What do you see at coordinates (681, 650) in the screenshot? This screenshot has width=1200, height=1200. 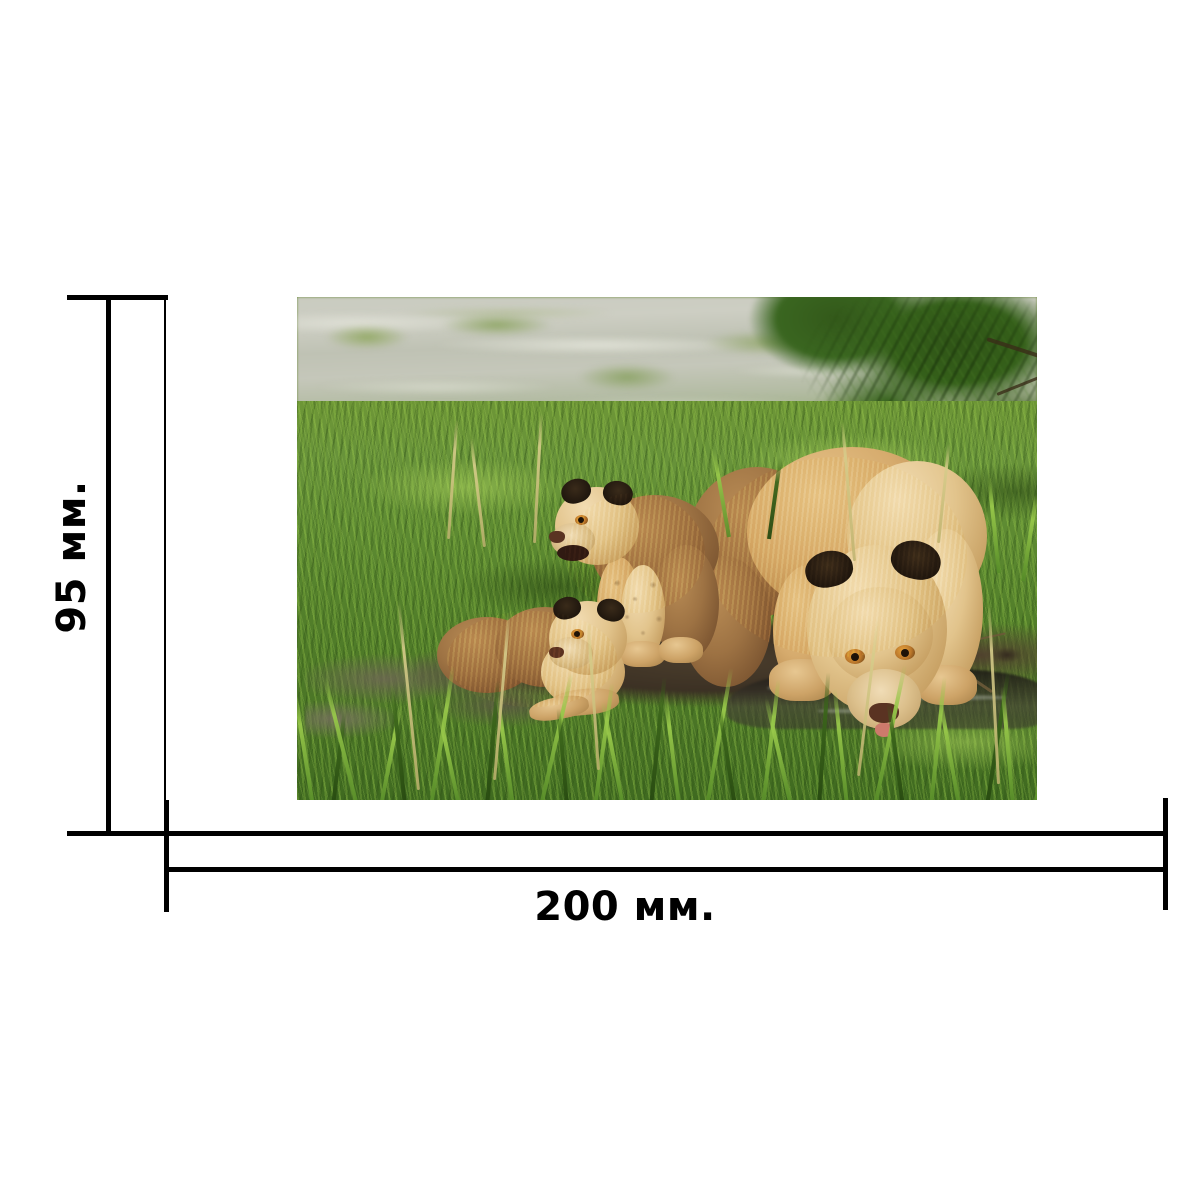 I see `cub-standing-paw-far` at bounding box center [681, 650].